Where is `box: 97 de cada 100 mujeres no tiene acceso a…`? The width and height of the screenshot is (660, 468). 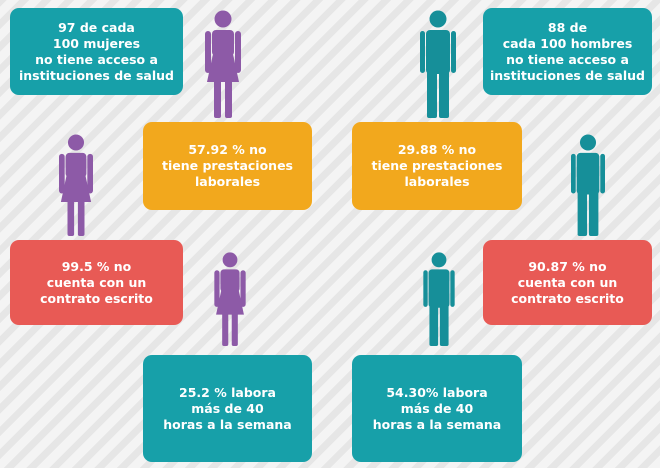
box: 97 de cada 100 mujeres no tiene acceso a… is located at coordinates (96, 51).